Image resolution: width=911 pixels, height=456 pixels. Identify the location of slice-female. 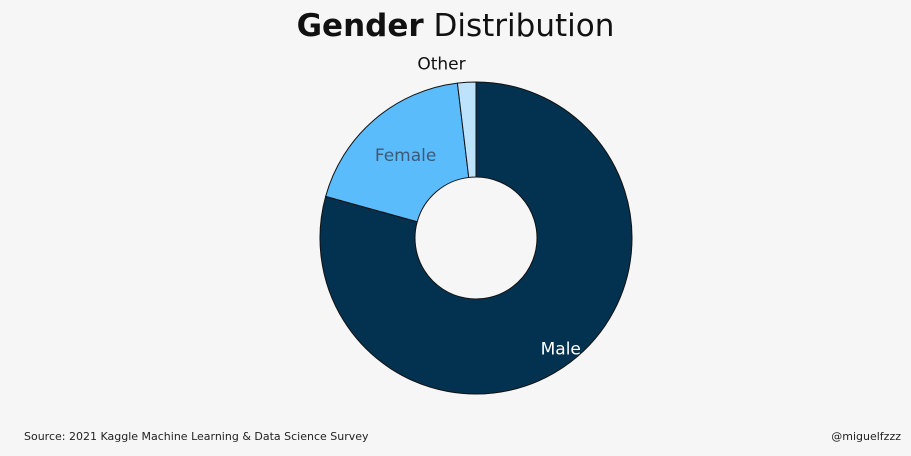
(397, 152).